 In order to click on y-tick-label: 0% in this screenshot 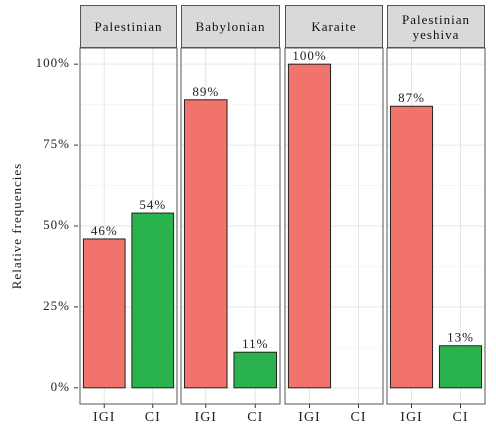, I will do `click(60, 386)`.